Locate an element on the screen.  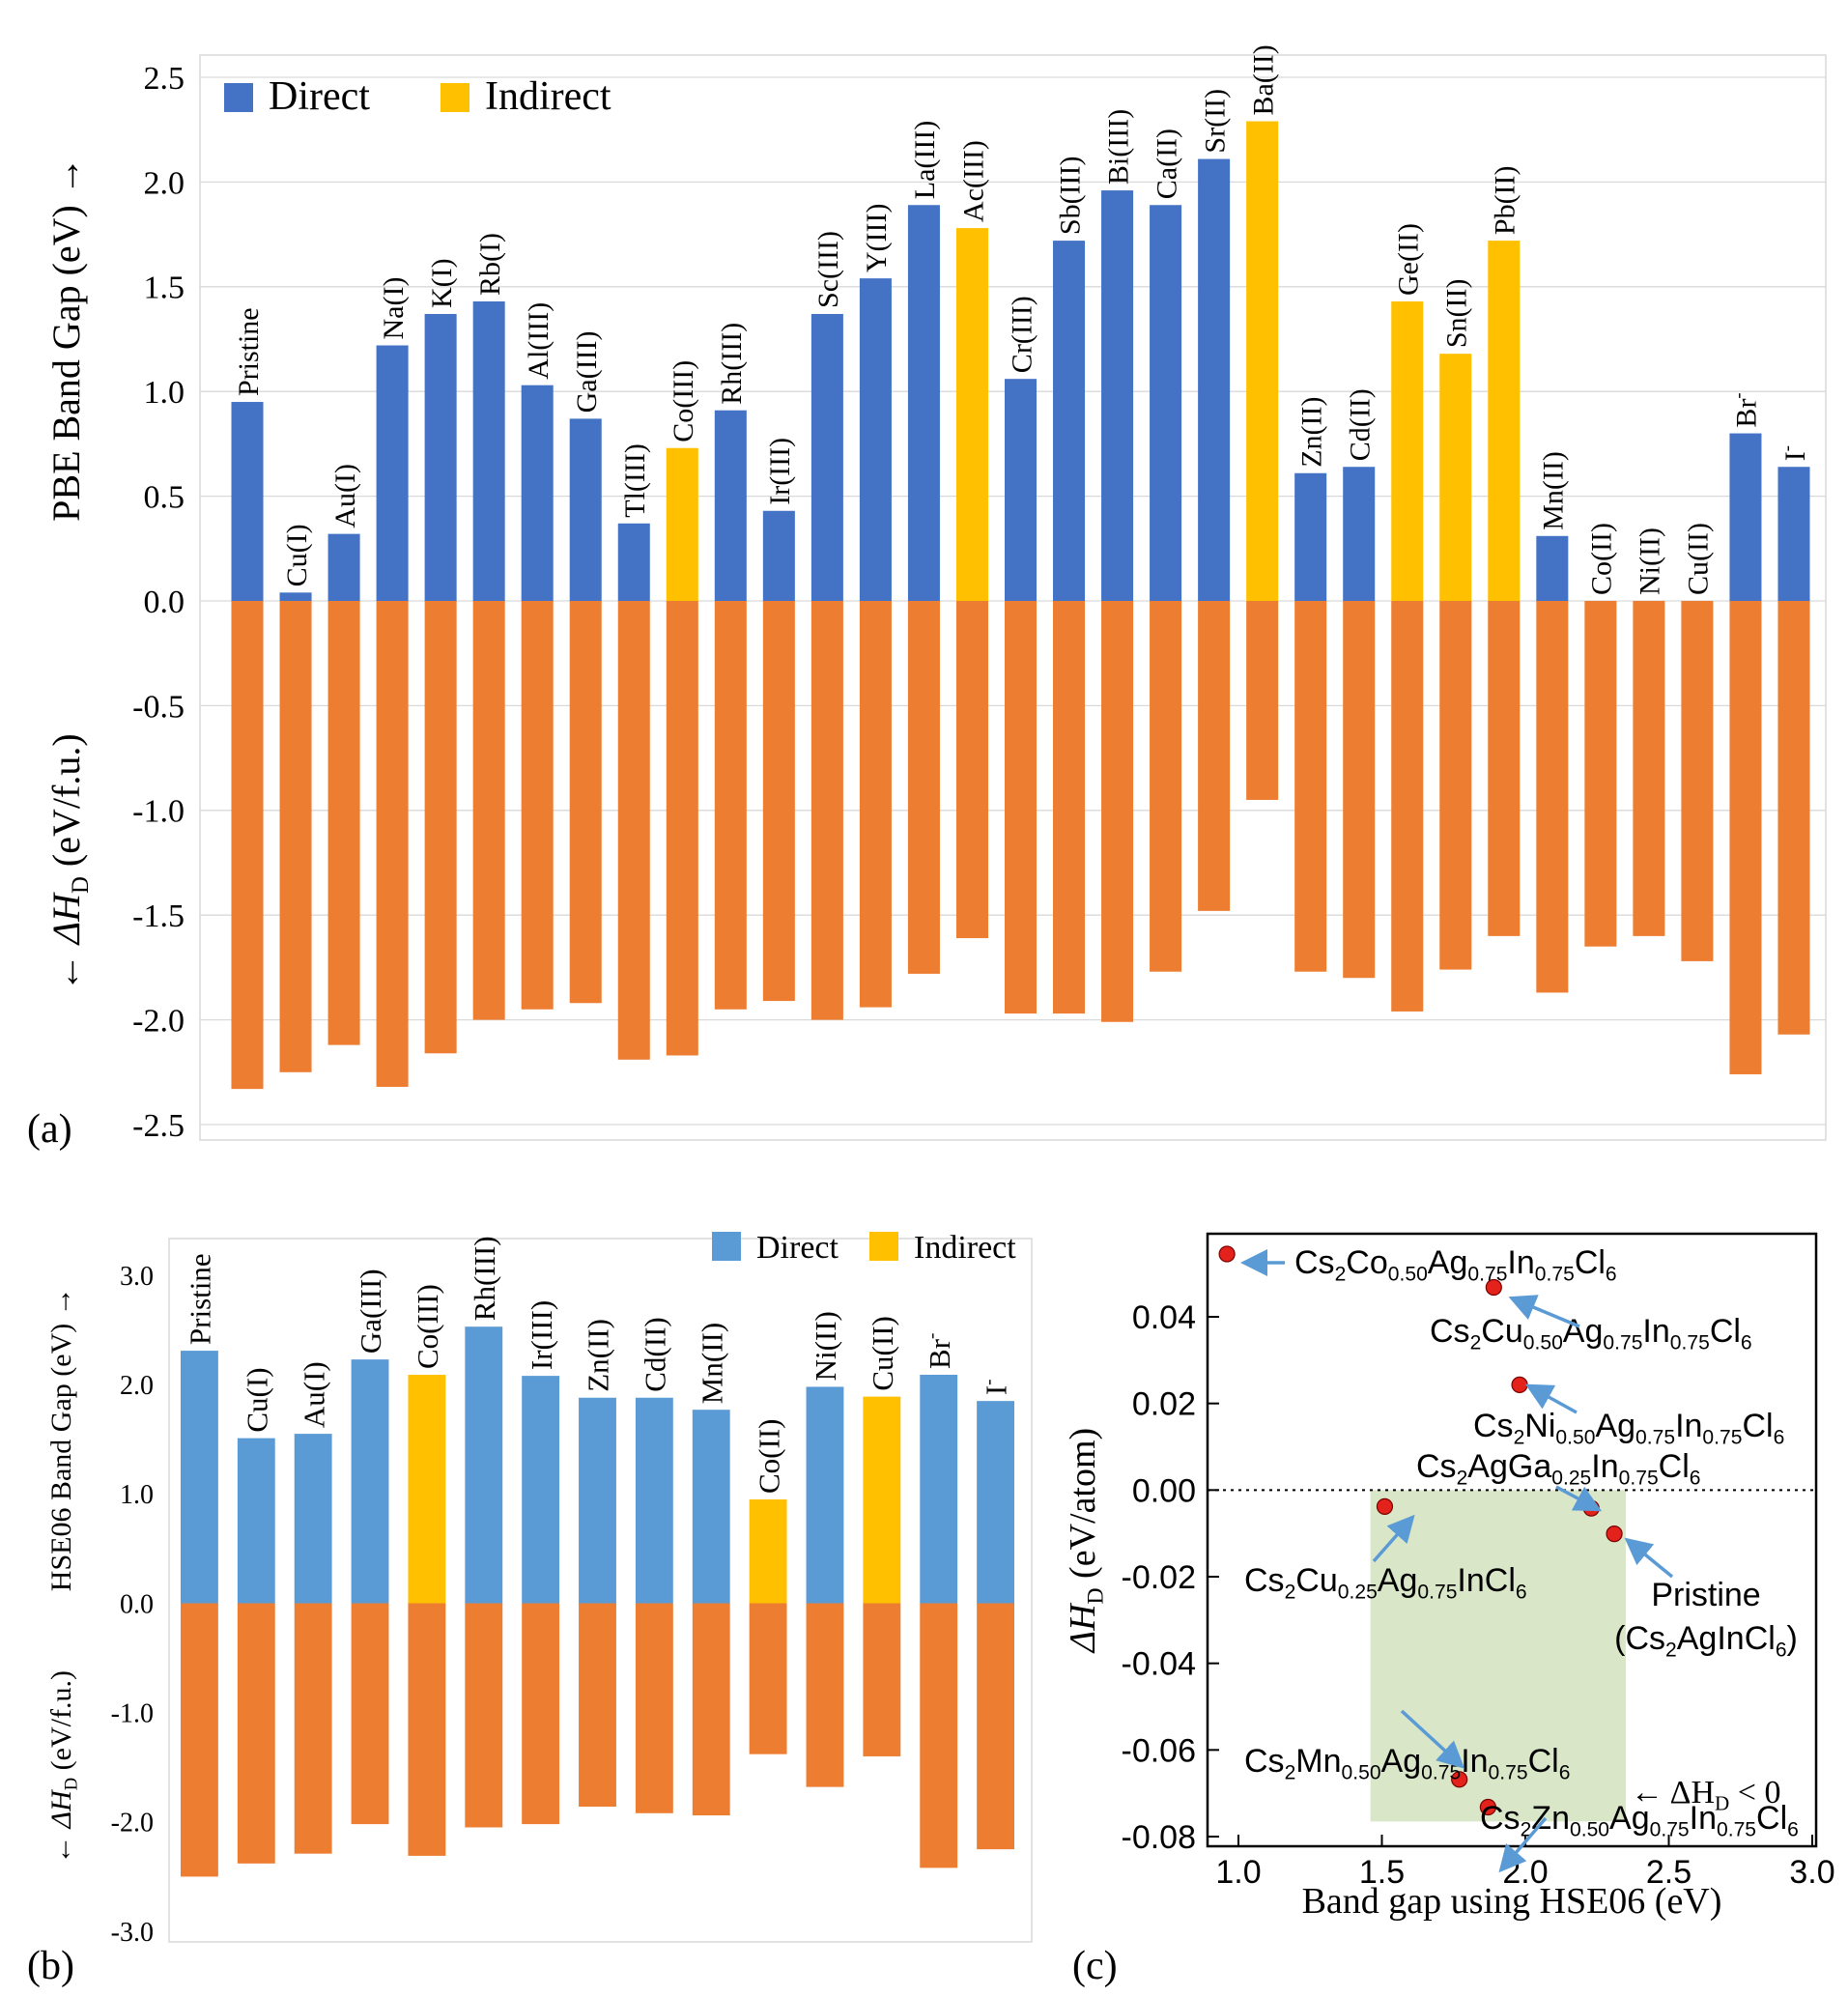
category-label: Au(I) is located at coordinates (313, 1394).